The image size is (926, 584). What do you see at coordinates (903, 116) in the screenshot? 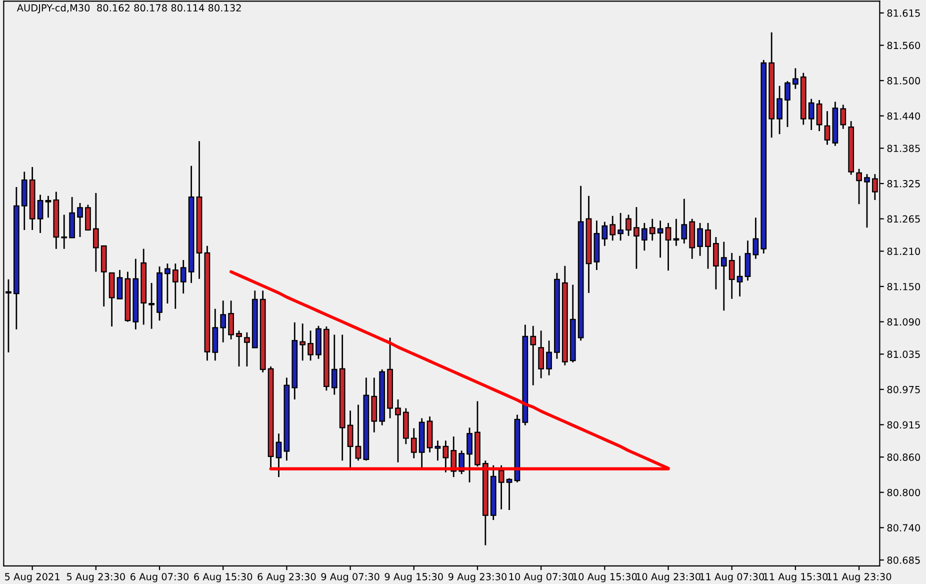
I see `y-tick-label: 81.440` at bounding box center [903, 116].